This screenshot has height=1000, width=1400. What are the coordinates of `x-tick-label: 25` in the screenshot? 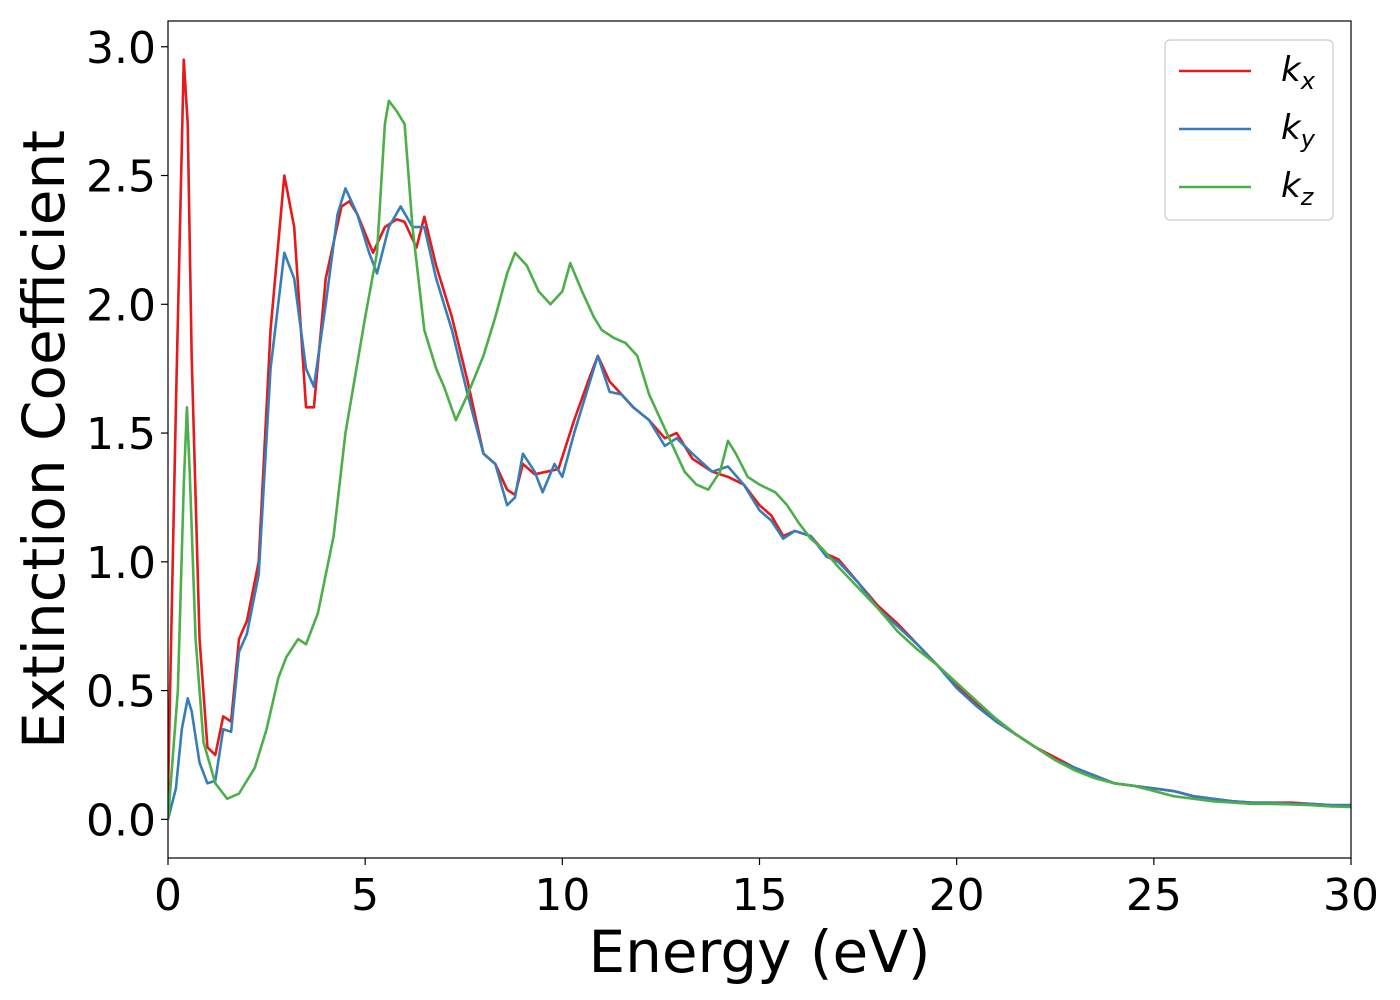 It's located at (1154, 895).